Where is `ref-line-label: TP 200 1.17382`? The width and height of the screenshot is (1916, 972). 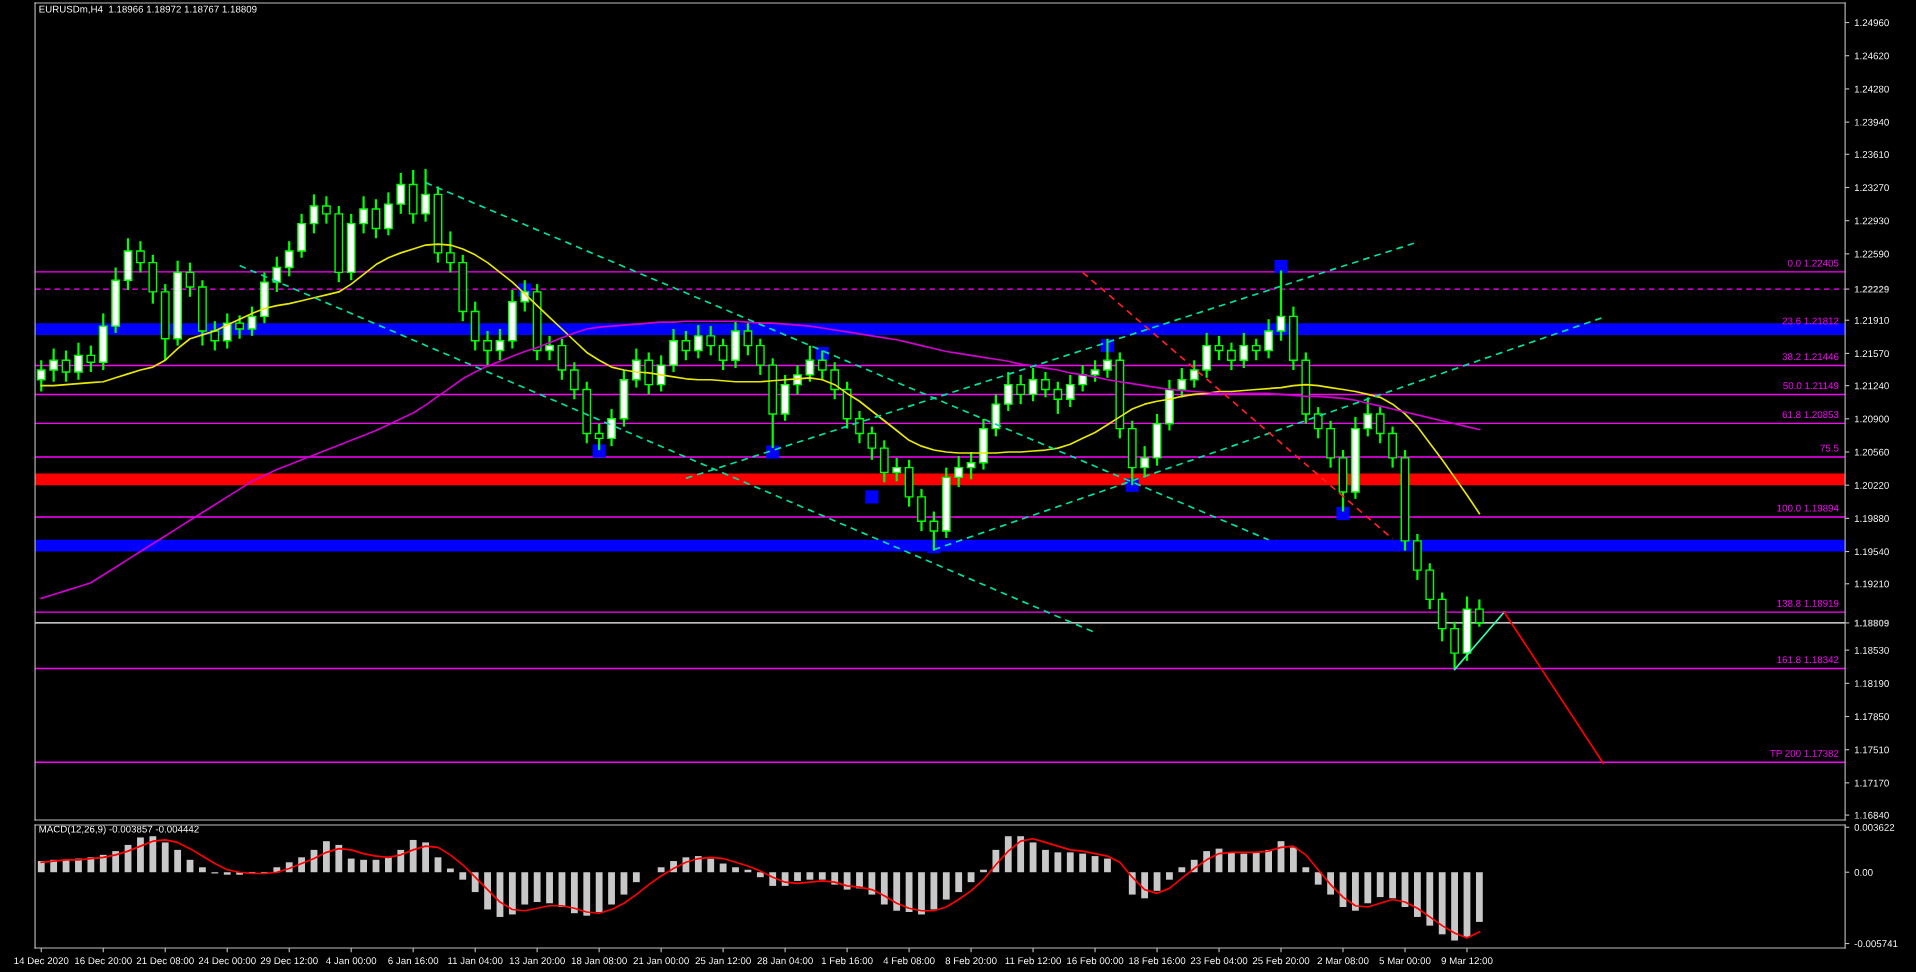 ref-line-label: TP 200 1.17382 is located at coordinates (1804, 753).